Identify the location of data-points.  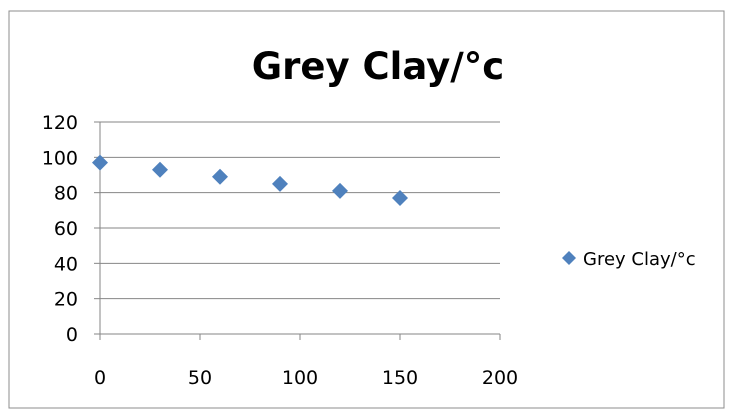
(250, 180).